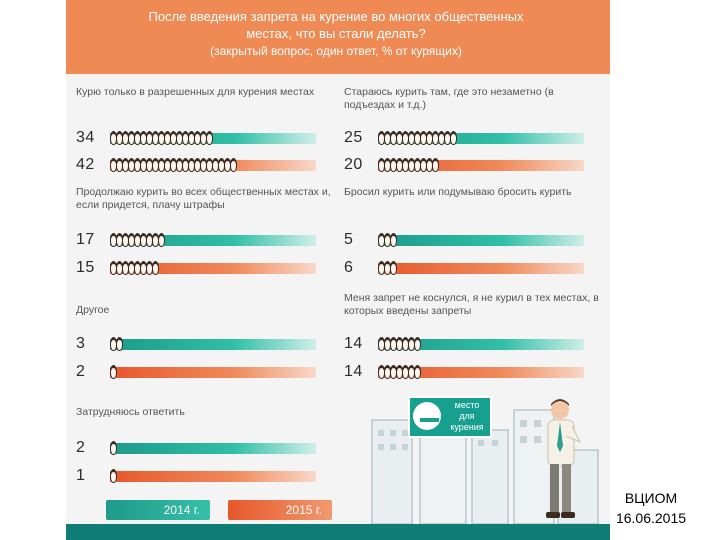 The width and height of the screenshot is (720, 540). What do you see at coordinates (213, 344) in the screenshot?
I see `bar-2-2014` at bounding box center [213, 344].